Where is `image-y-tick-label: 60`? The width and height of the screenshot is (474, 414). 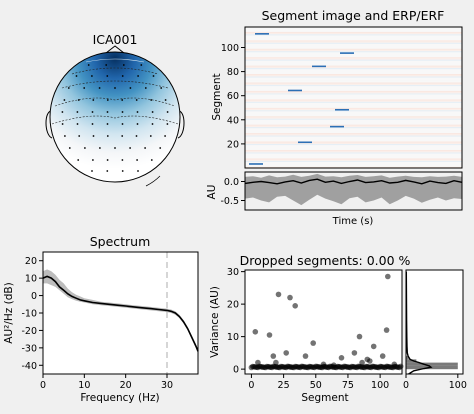 image-y-tick-label: 60 is located at coordinates (233, 96).